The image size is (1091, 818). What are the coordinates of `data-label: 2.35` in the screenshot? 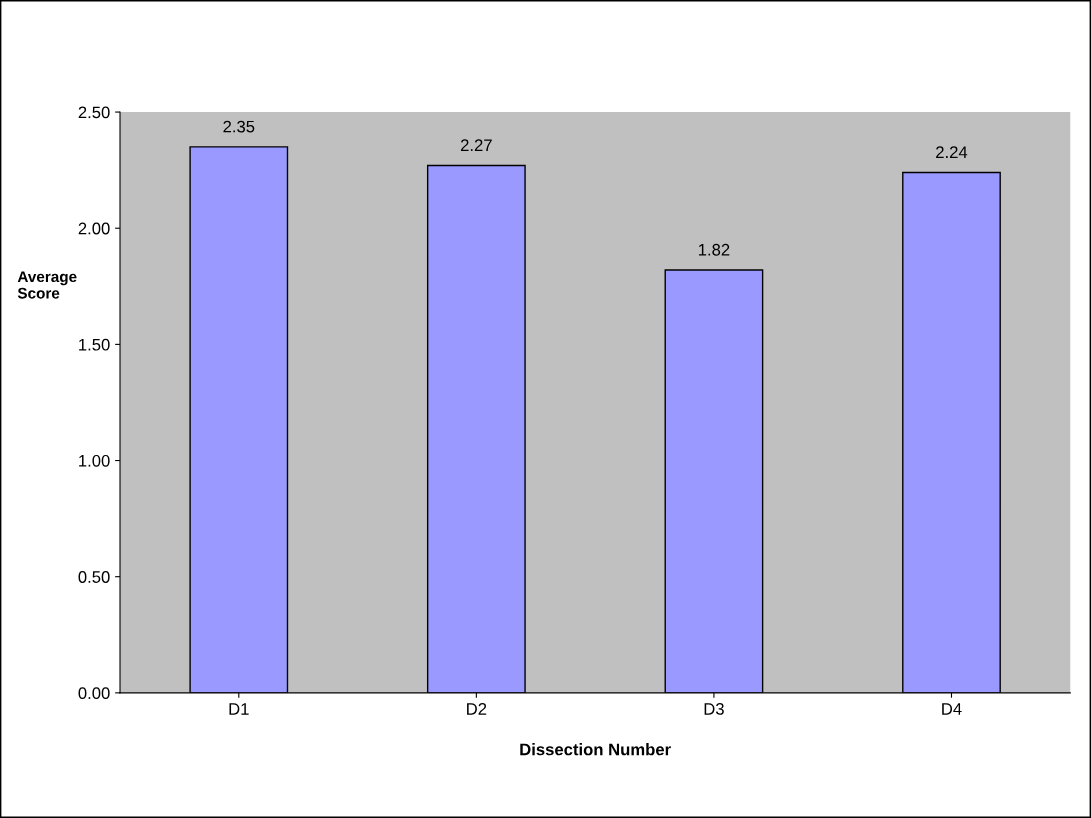 It's located at (239, 126).